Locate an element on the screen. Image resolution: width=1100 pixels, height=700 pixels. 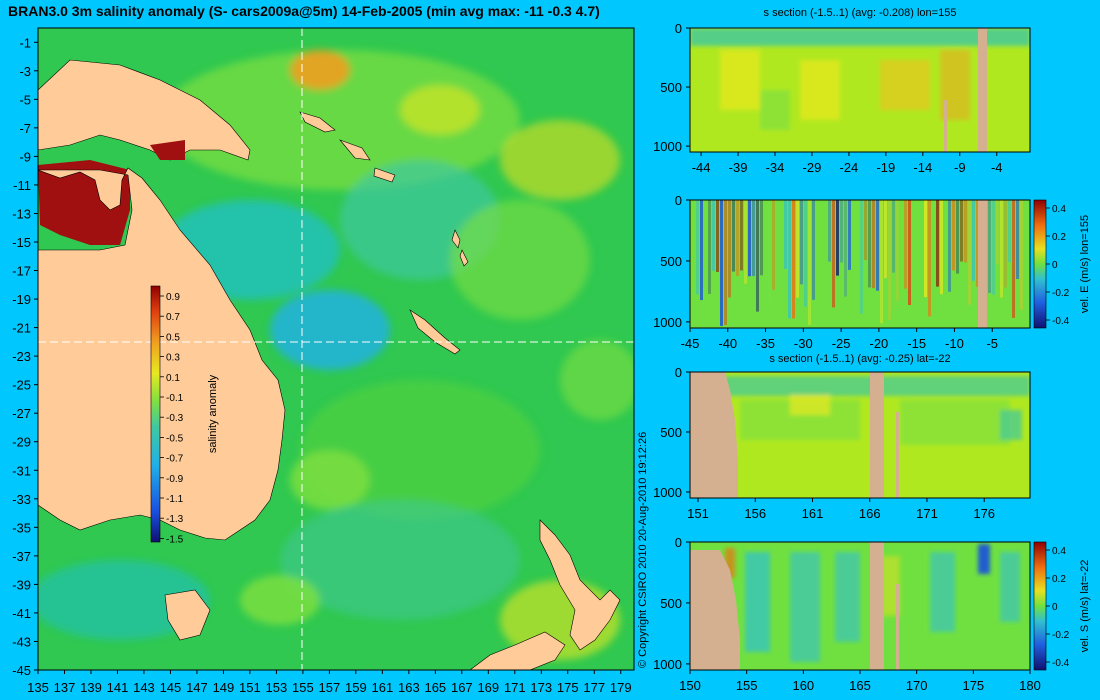
panel1-axes: 0 500 1000 -44 -39 -34 -29 -24 -19 -14 -9 -4 is located at coordinates (827, 98).